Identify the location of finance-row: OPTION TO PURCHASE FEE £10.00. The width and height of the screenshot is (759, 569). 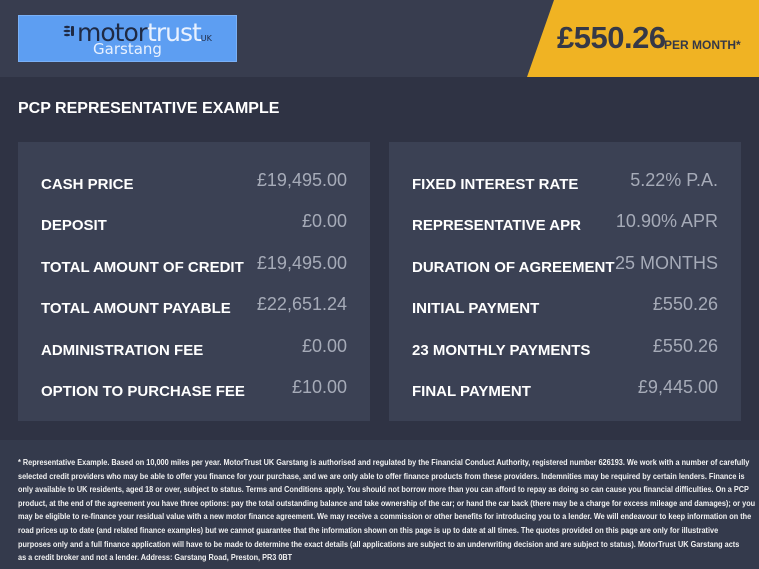
(194, 388).